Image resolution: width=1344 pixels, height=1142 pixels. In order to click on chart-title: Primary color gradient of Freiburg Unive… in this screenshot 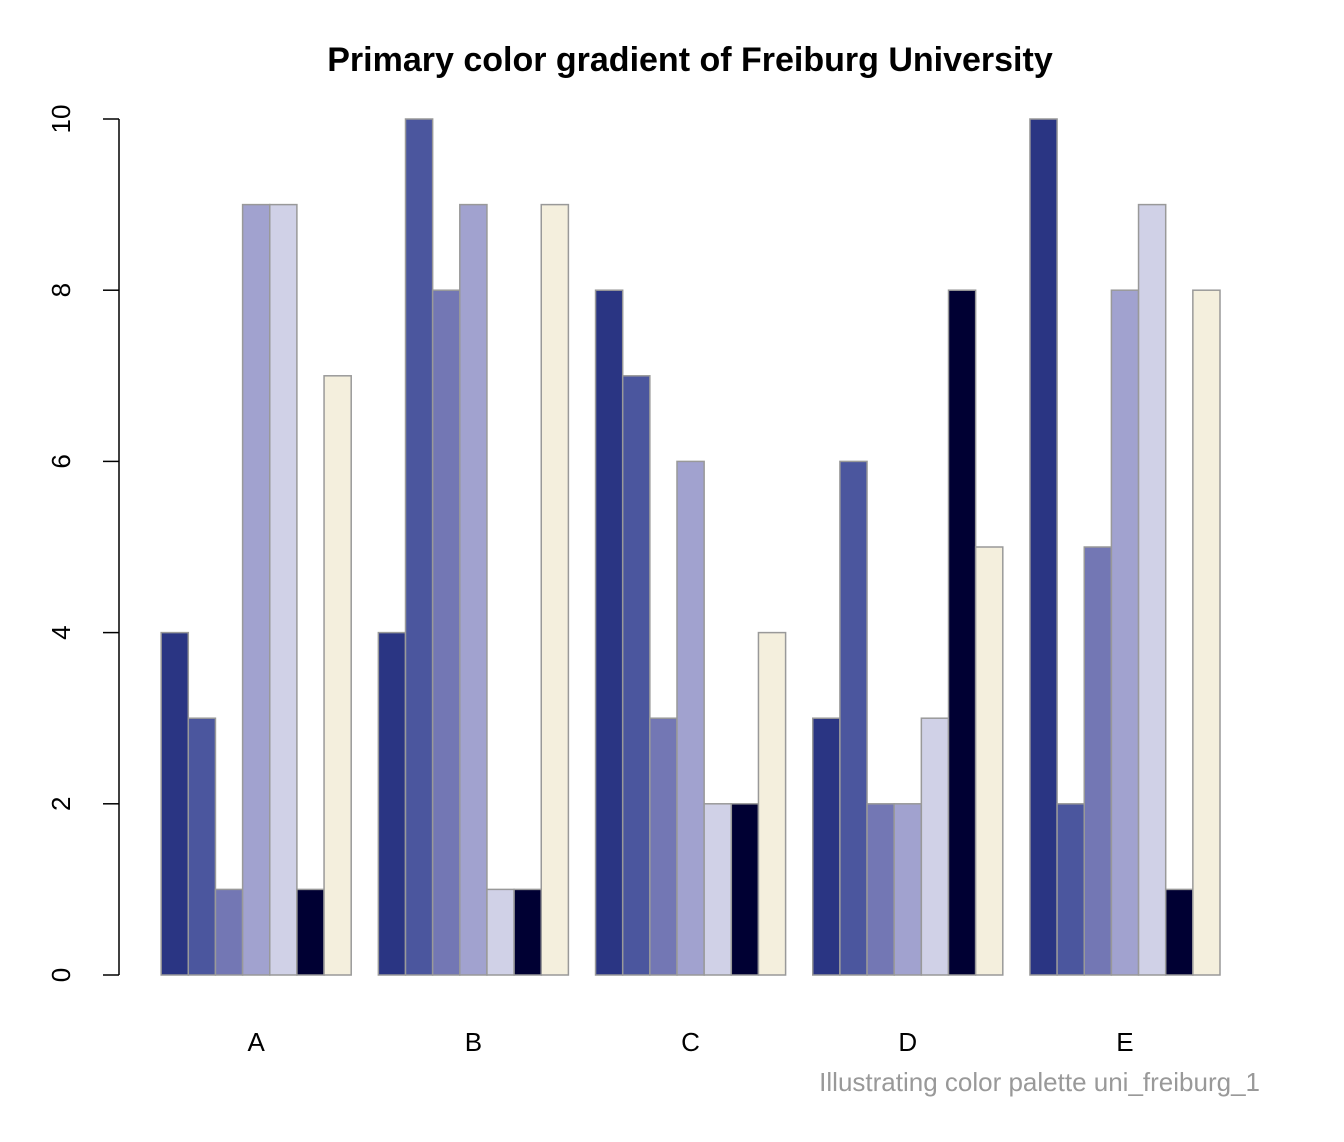, I will do `click(690, 60)`.